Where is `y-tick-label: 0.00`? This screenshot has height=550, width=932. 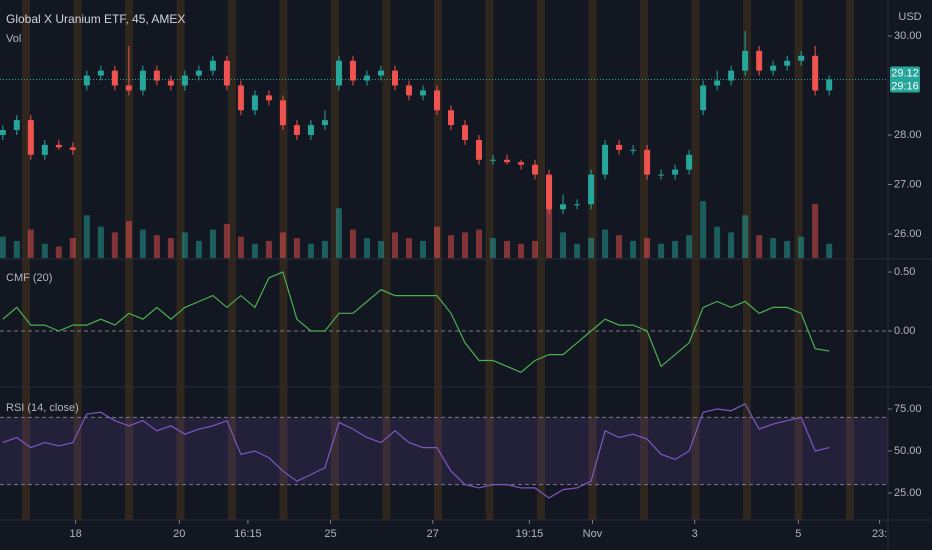 y-tick-label: 0.00 is located at coordinates (904, 331).